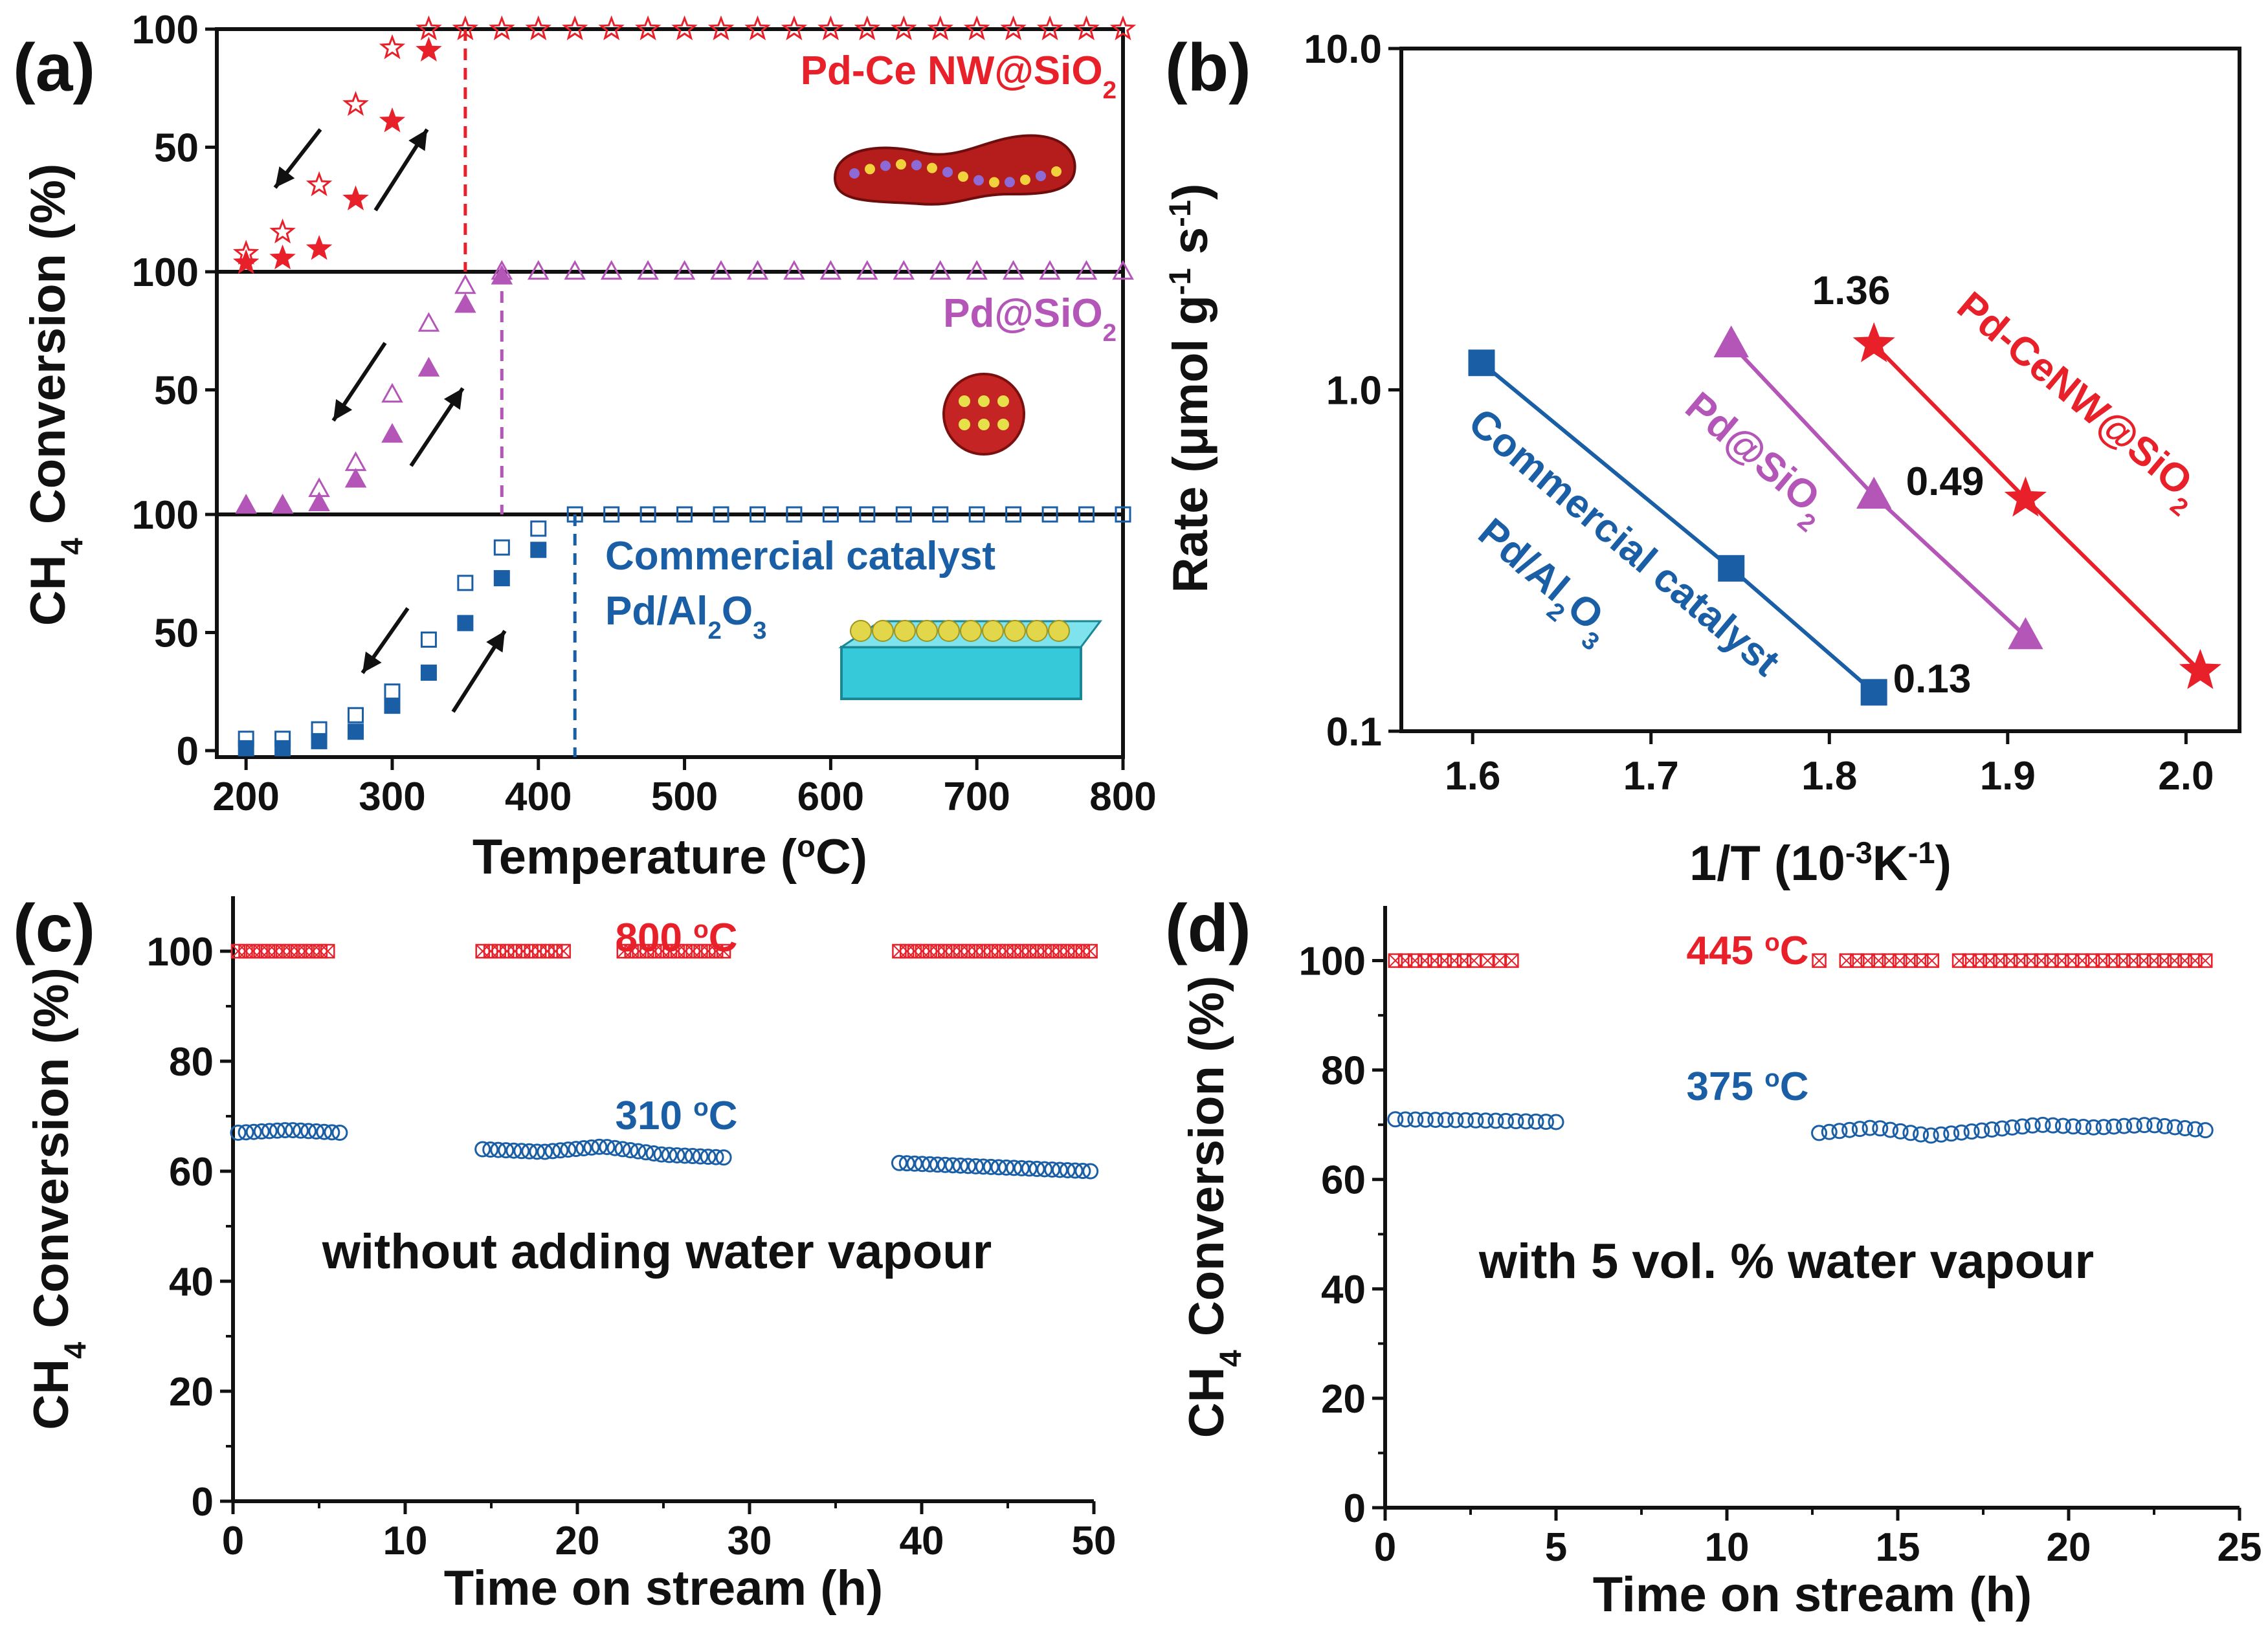  What do you see at coordinates (664, 1588) in the screenshot?
I see `x-axis-title: Time on stream (h)` at bounding box center [664, 1588].